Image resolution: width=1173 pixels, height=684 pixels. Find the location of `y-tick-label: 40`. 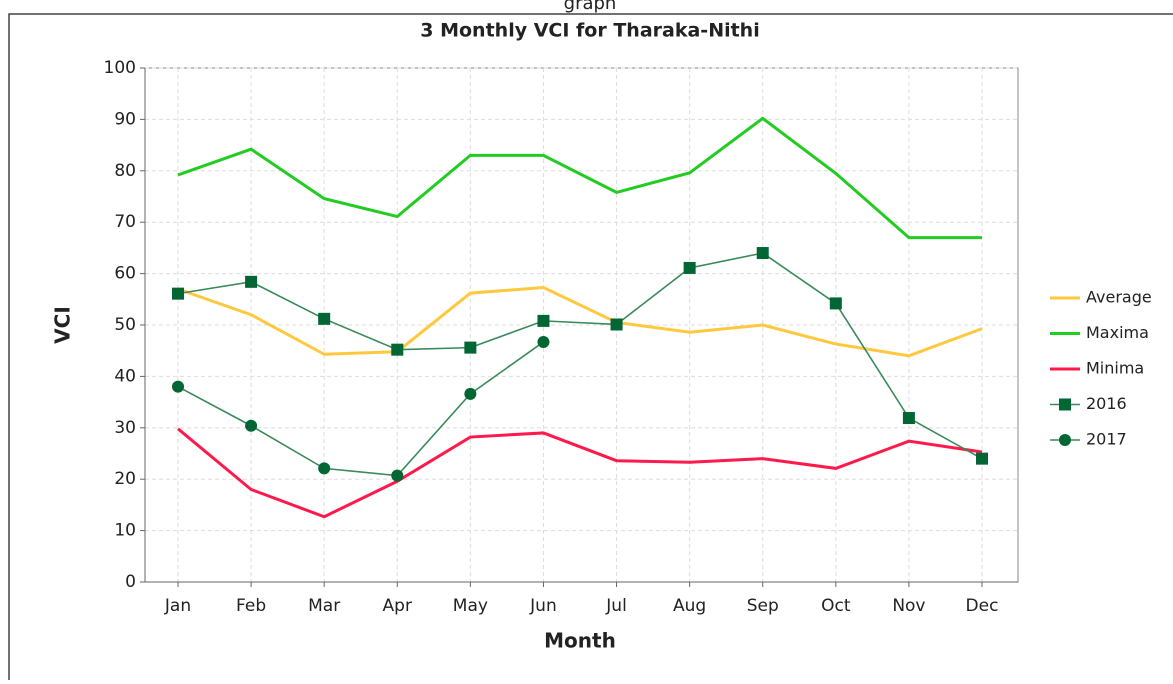

y-tick-label: 40 is located at coordinates (125, 376).